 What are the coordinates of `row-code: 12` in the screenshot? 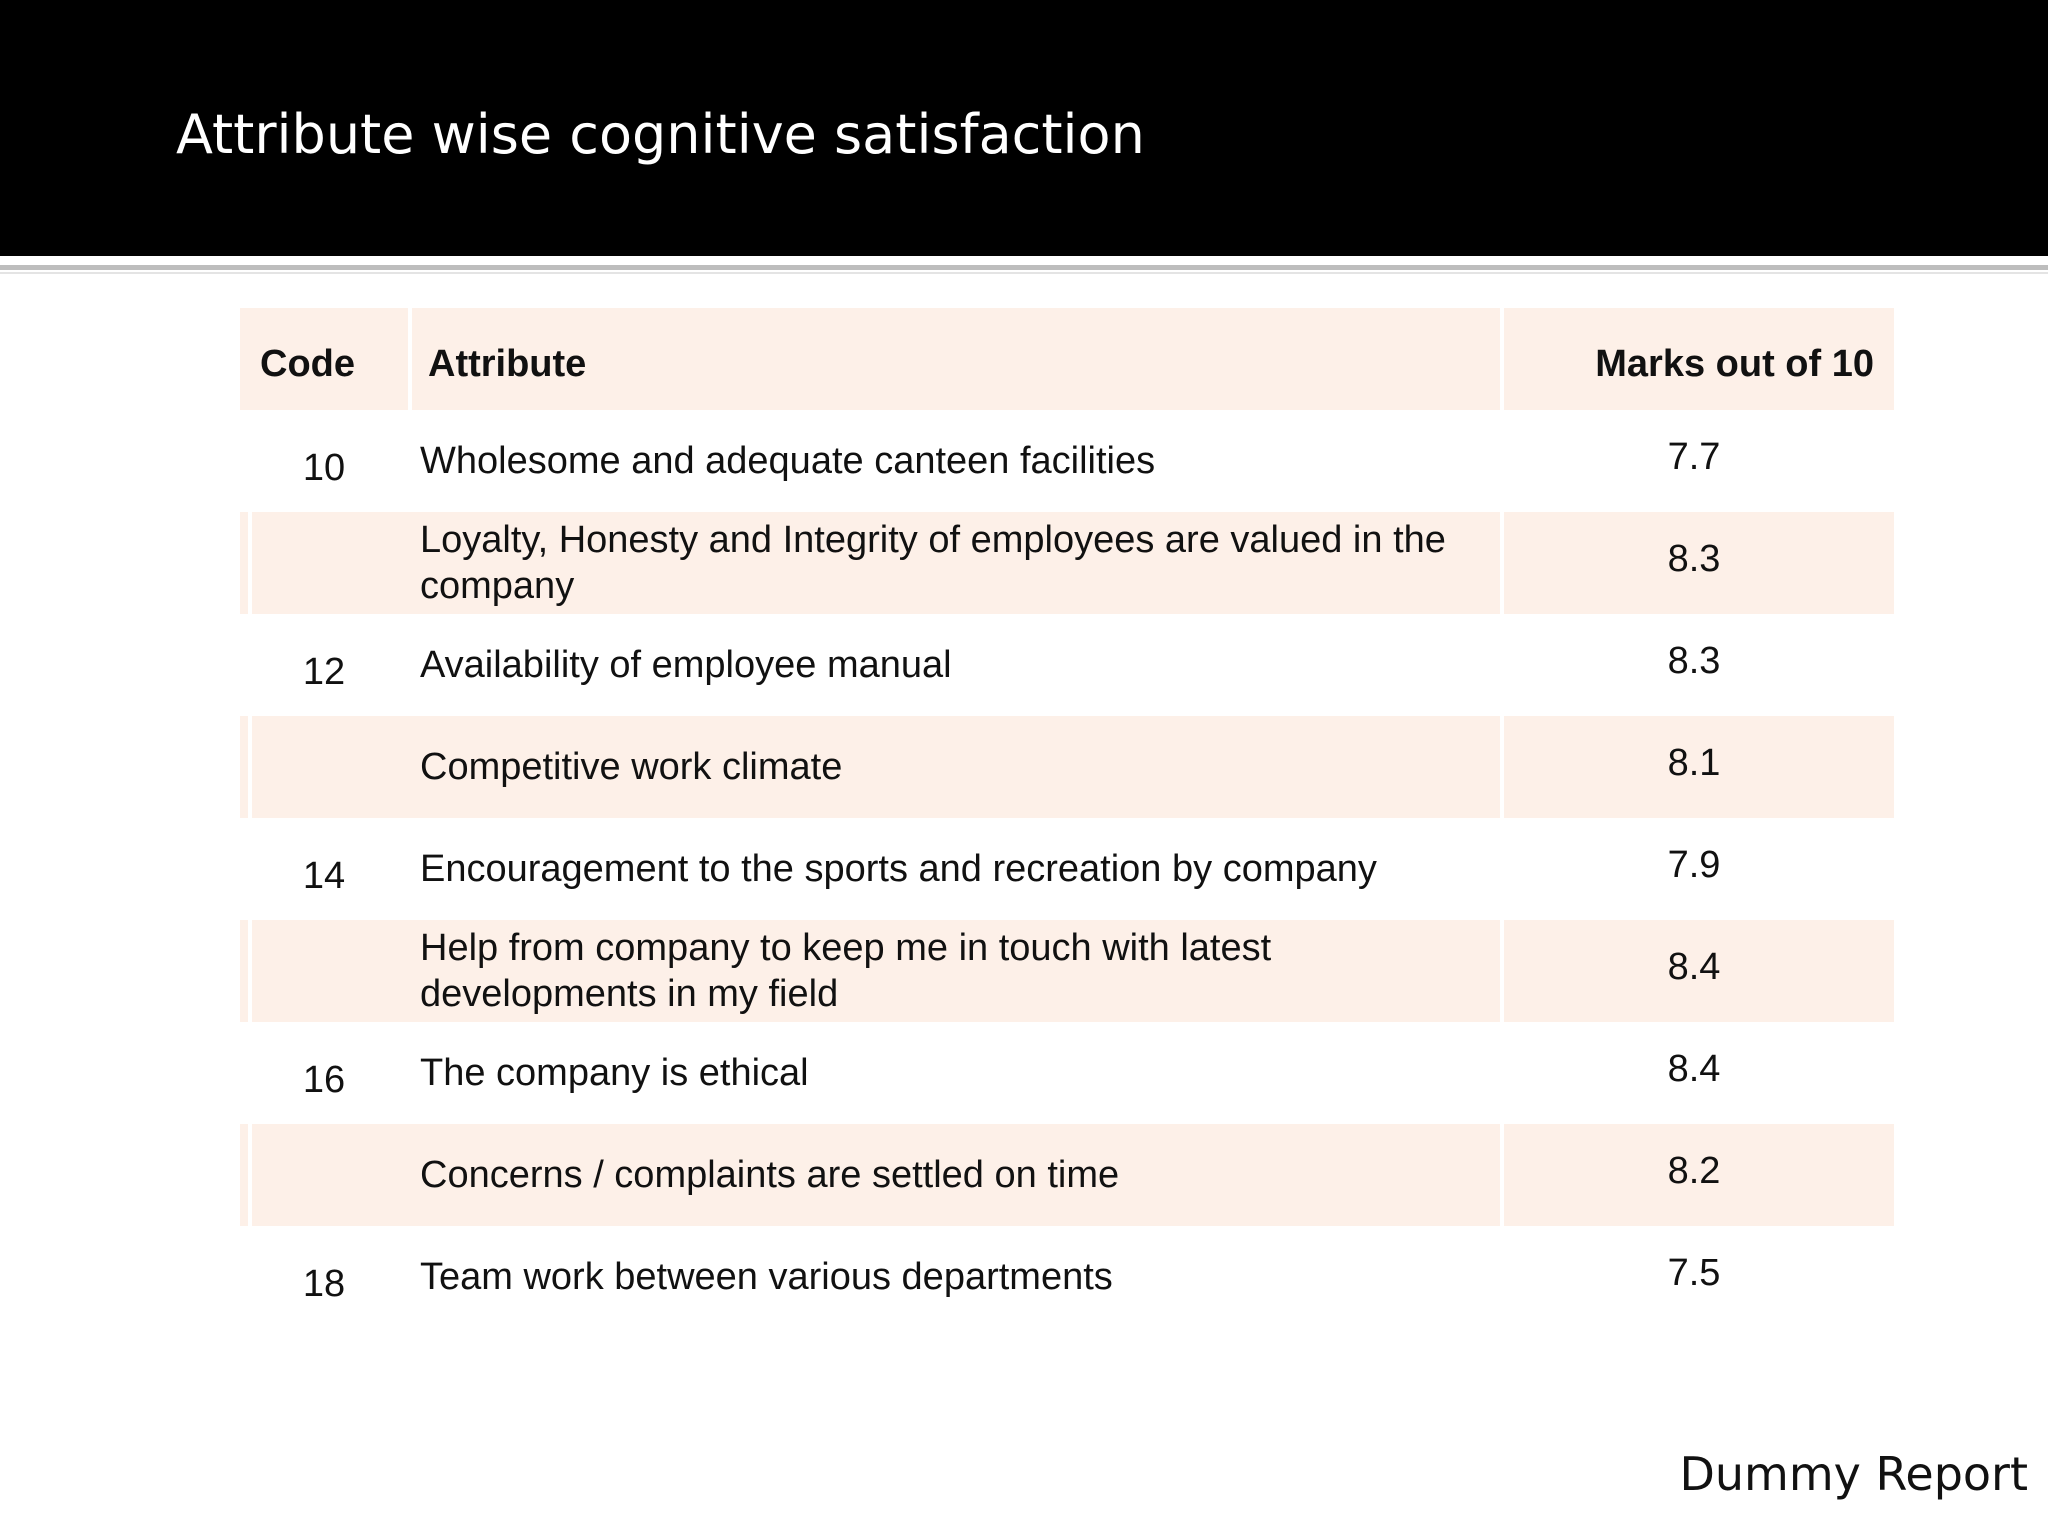 It's located at (324, 672).